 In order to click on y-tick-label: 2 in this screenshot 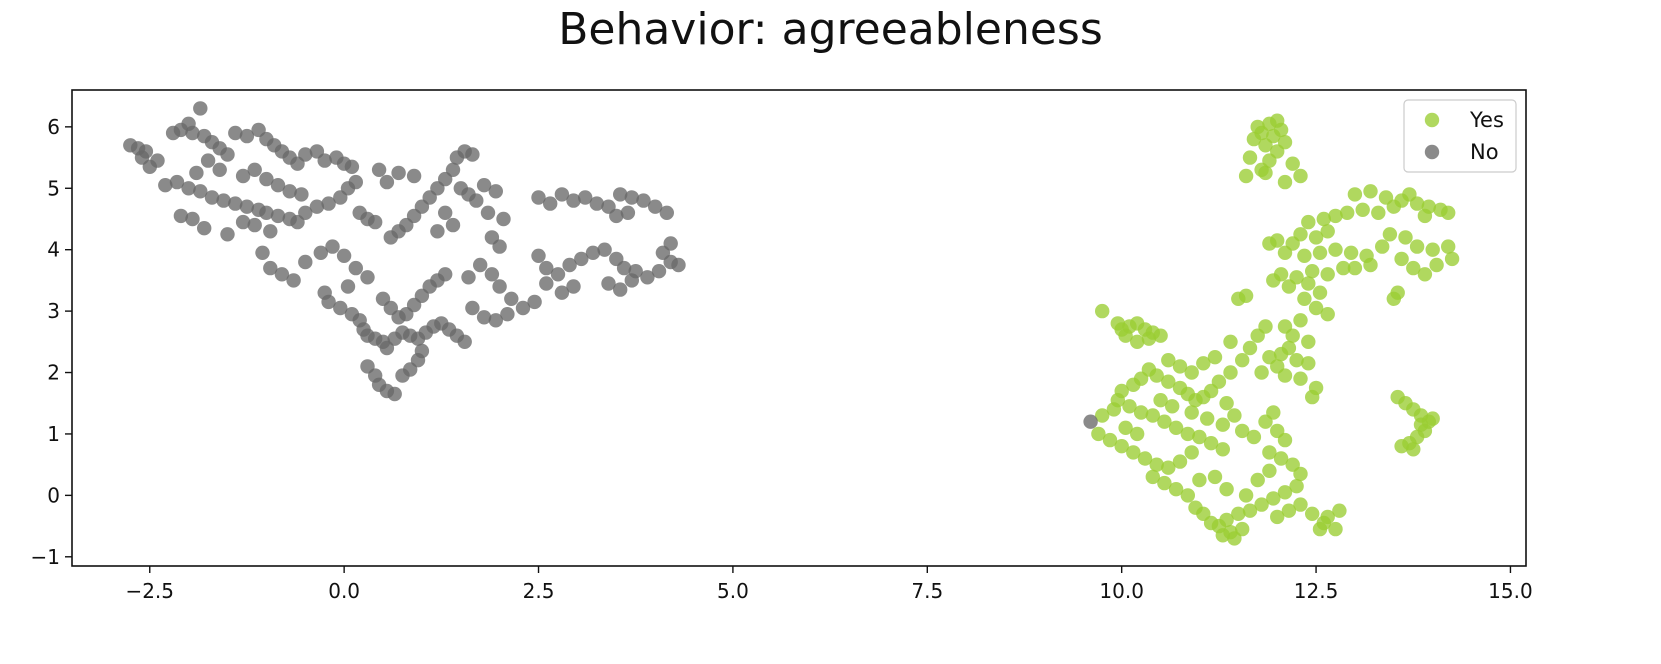, I will do `click(53, 373)`.